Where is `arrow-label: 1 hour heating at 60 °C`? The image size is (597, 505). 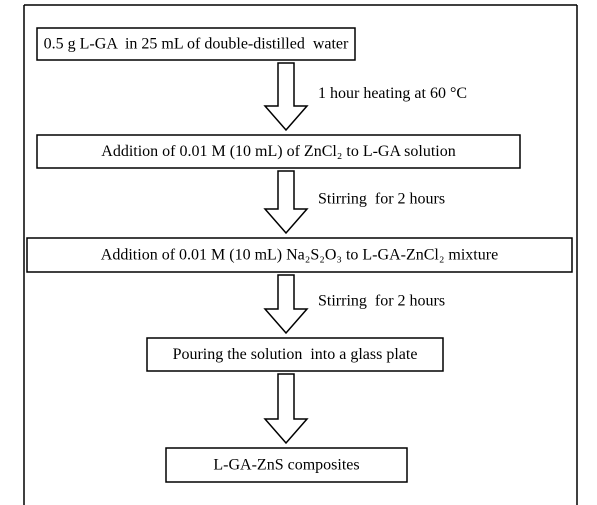
arrow-label: 1 hour heating at 60 °C is located at coordinates (392, 93).